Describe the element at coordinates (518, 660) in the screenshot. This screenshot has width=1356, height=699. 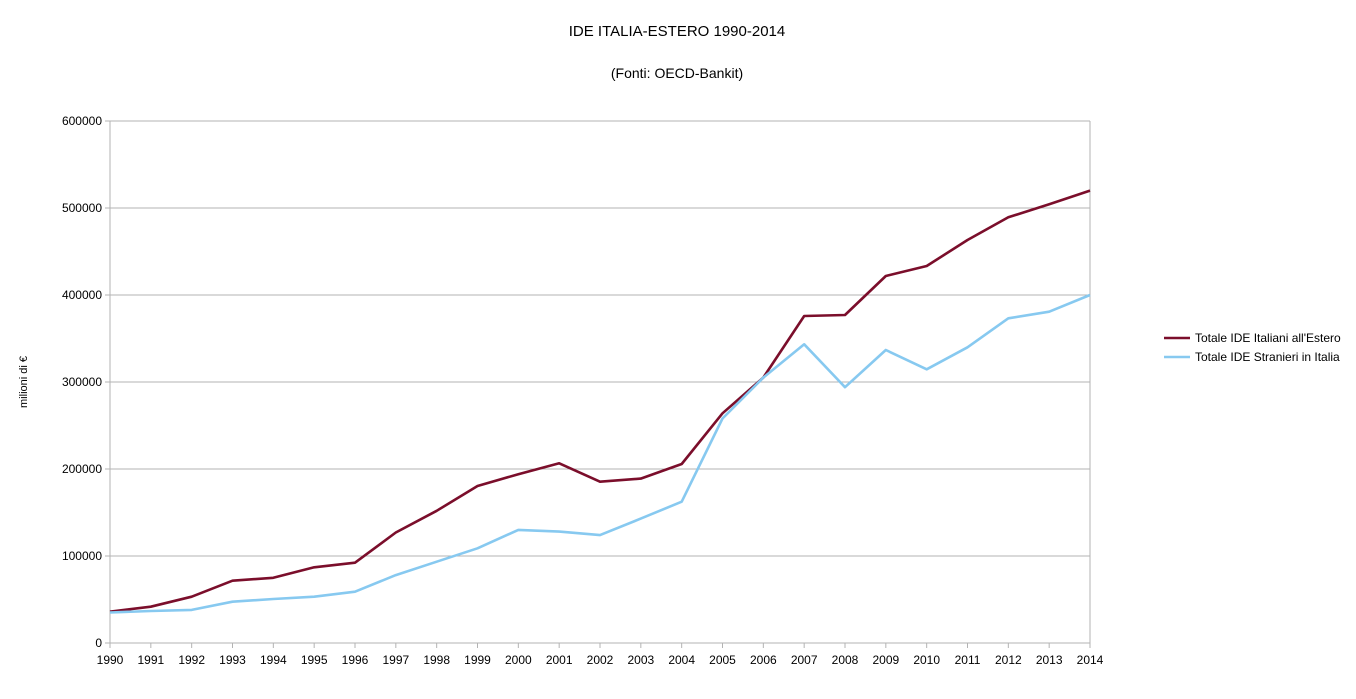
I see `x-tick-label: 2000` at that location.